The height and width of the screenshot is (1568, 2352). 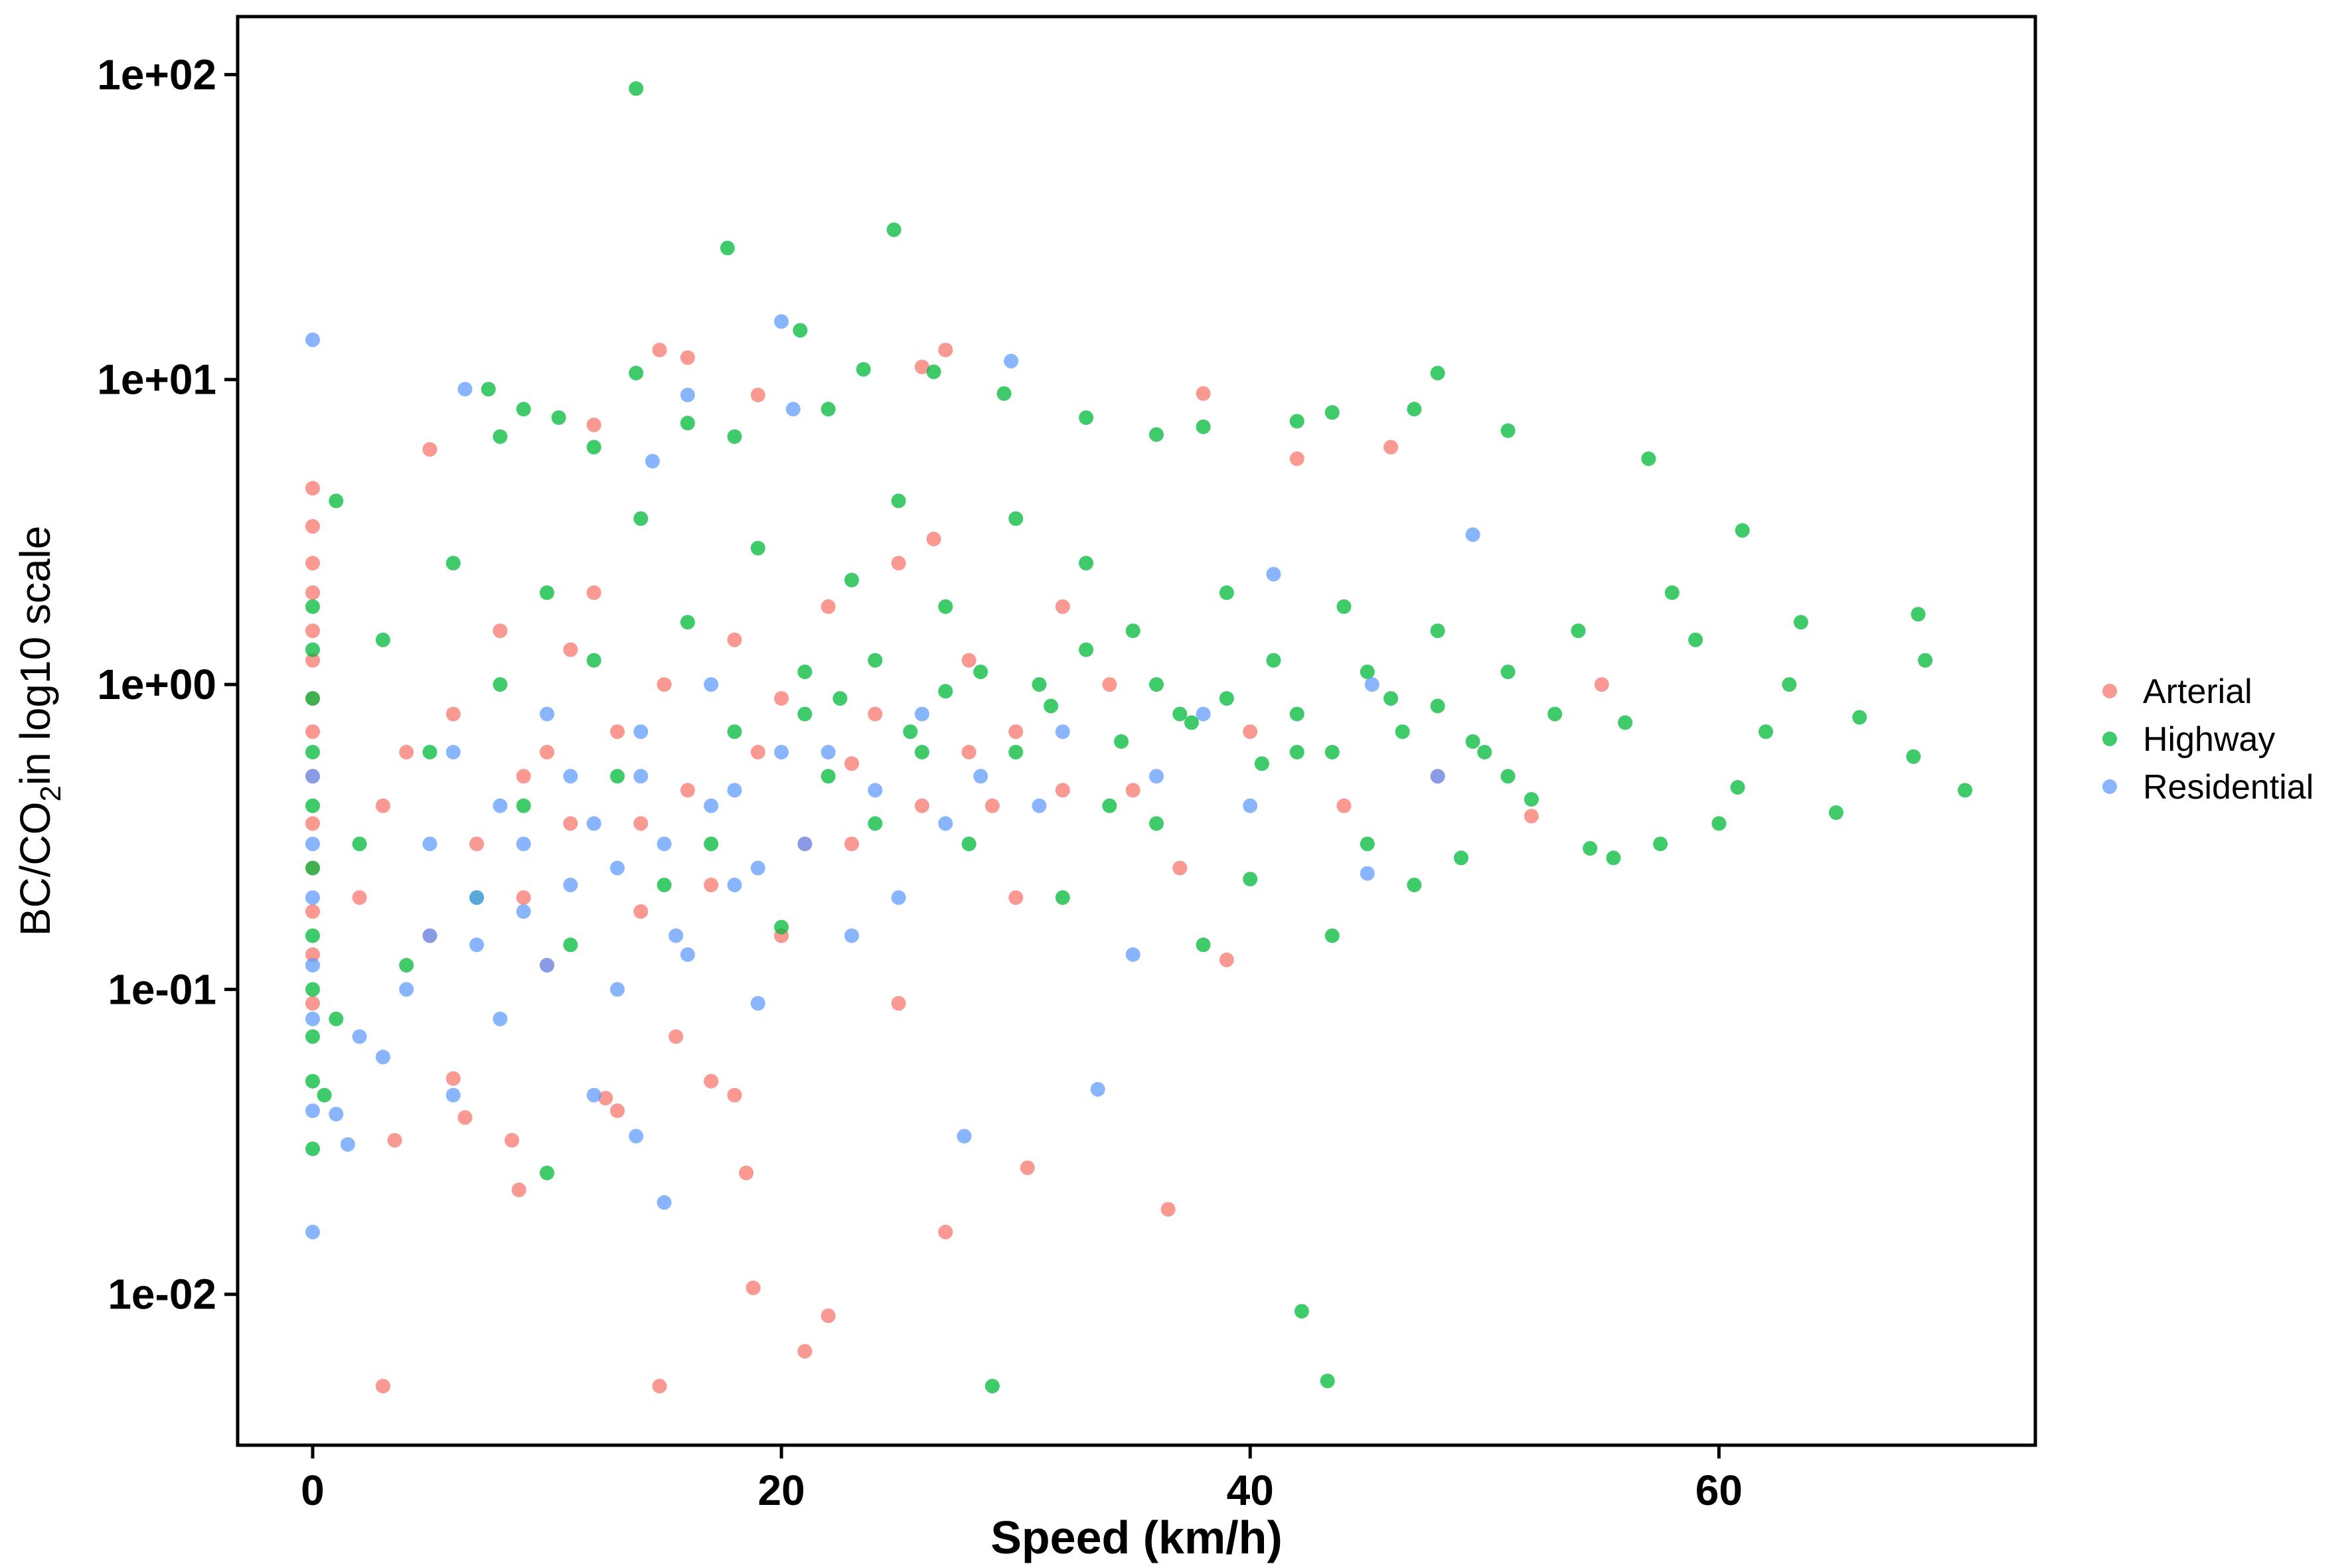 What do you see at coordinates (35, 870) in the screenshot?
I see `y-axis-title-pre: BC/CO` at bounding box center [35, 870].